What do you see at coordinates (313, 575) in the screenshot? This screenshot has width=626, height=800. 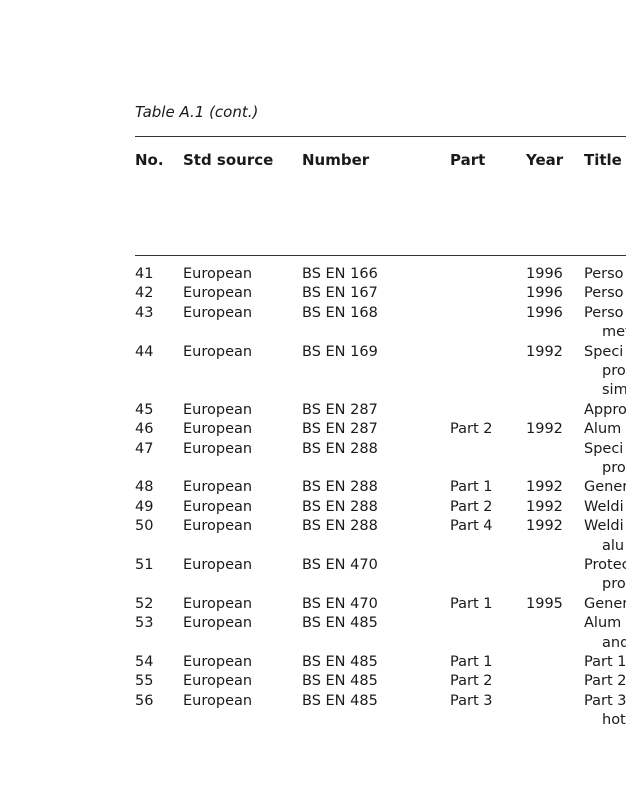 I see `table-row: 51 European BS EN 470 Protec pro` at bounding box center [313, 575].